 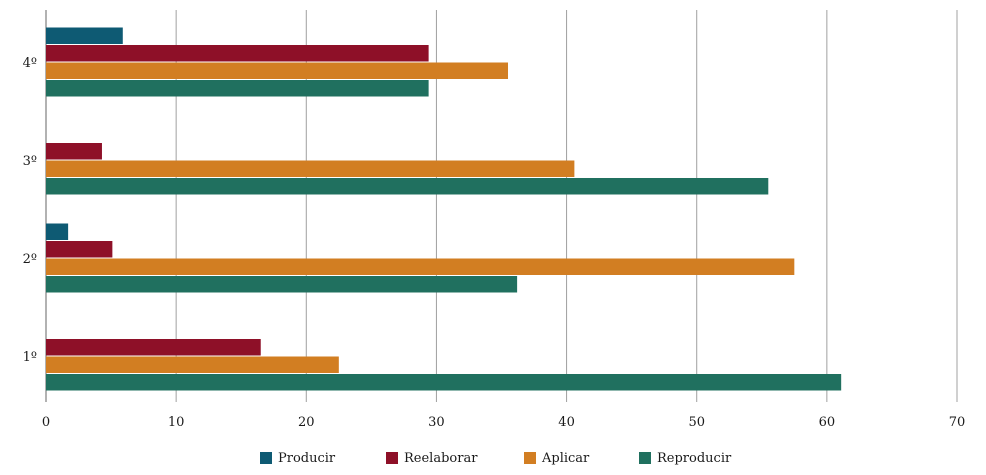 I want to click on y-axis-ticks: 1º 2º 3º 4º, so click(x=30, y=210).